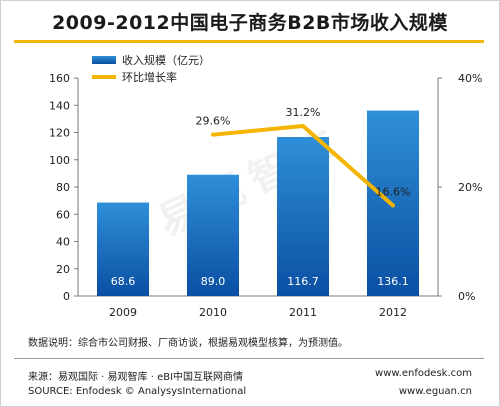 This screenshot has width=500, height=407. What do you see at coordinates (250, 23) in the screenshot?
I see `chart-title: 2009-2012中国电子商务B2B市场收入规模` at bounding box center [250, 23].